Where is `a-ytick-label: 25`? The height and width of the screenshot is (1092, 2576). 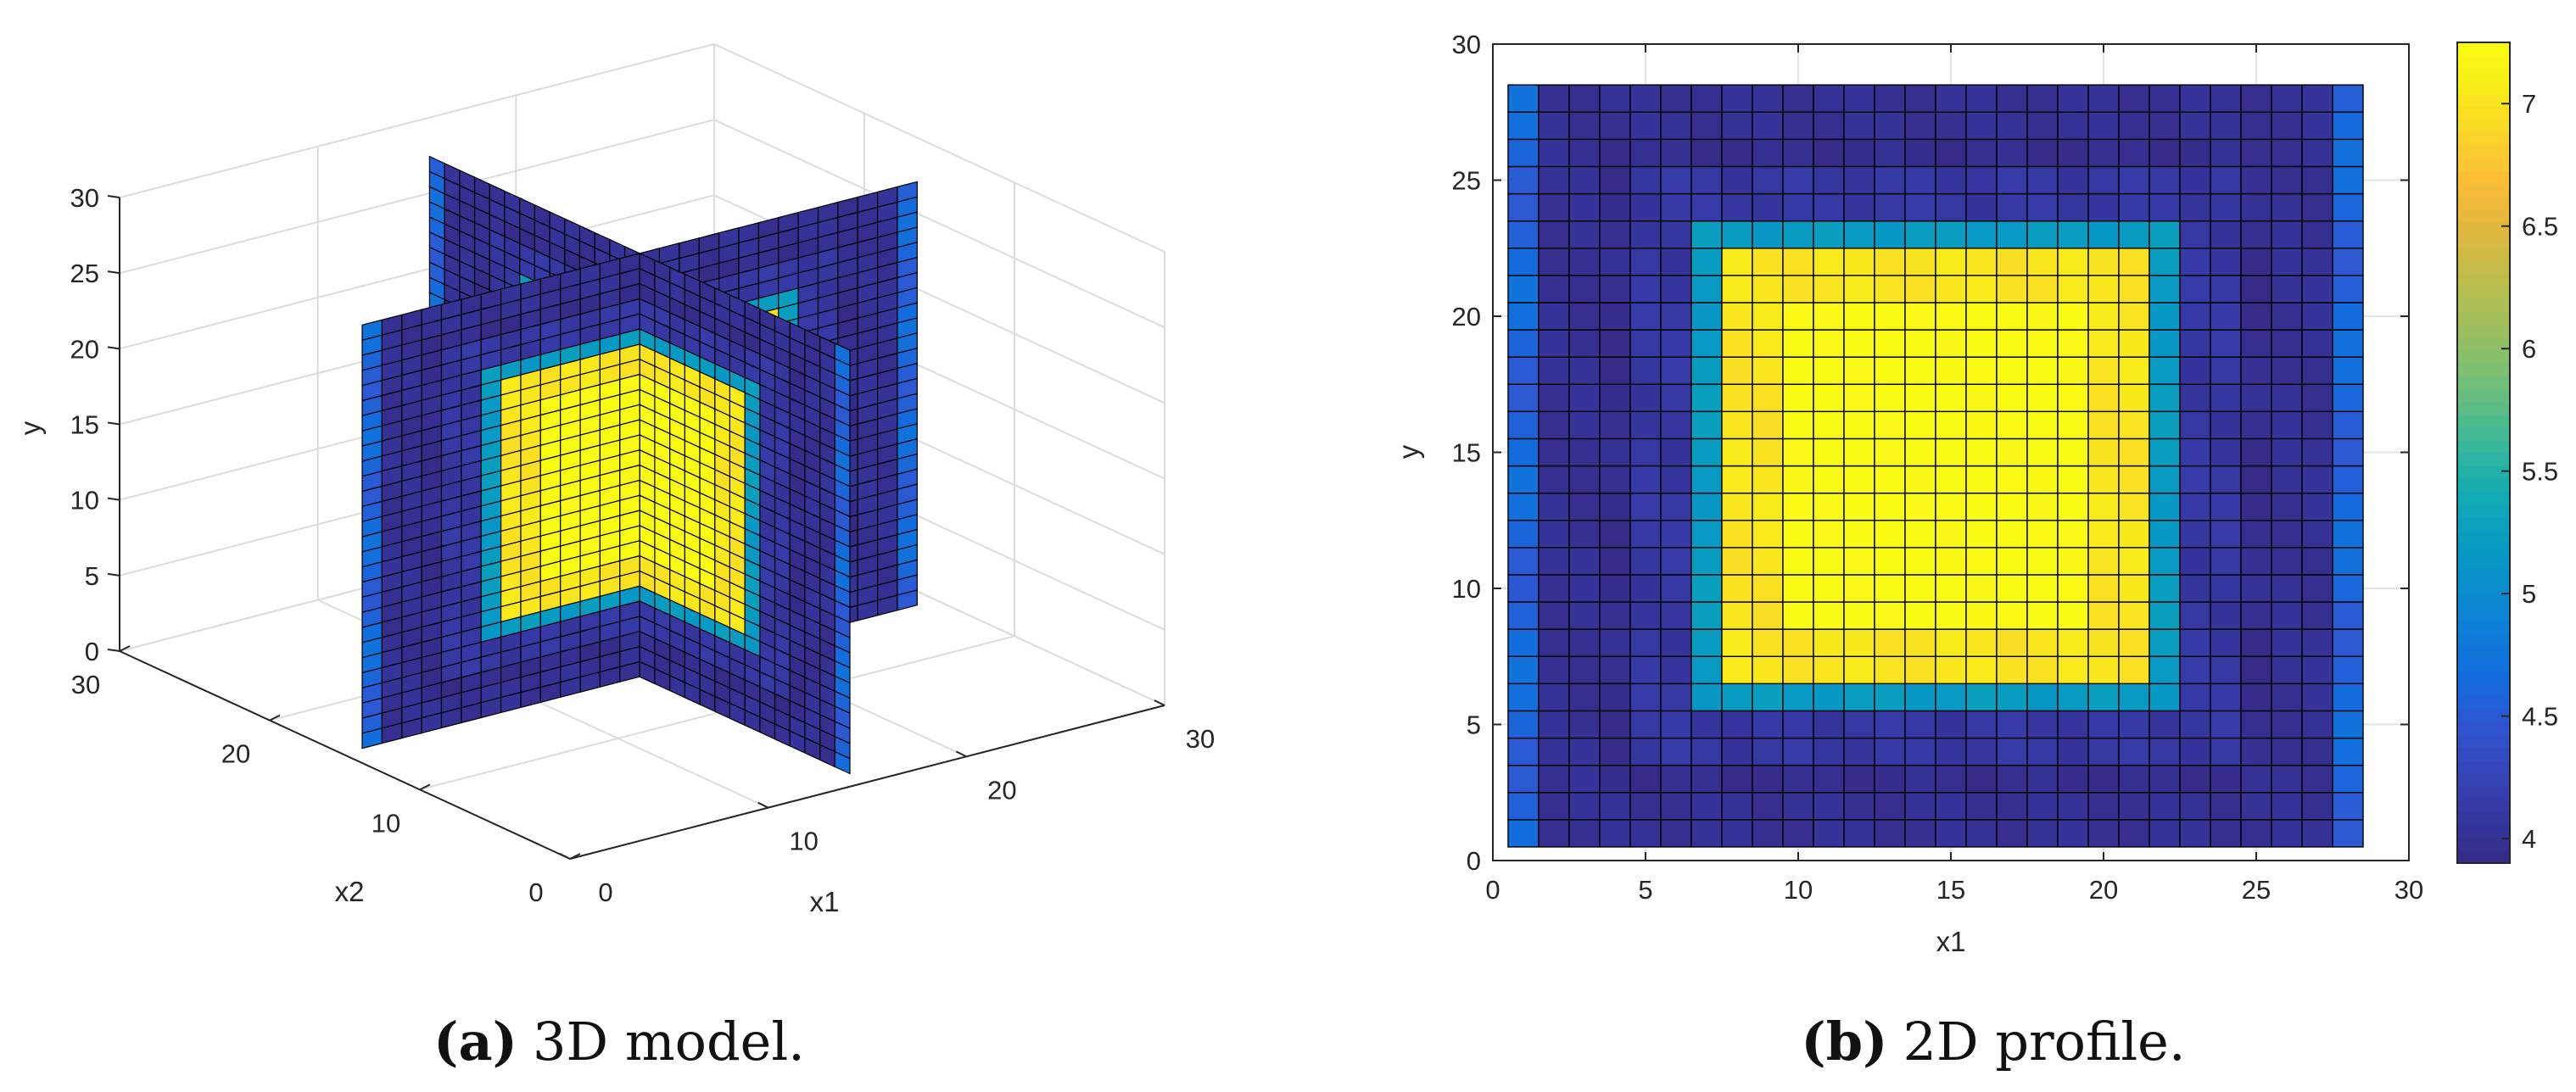 a-ytick-label: 25 is located at coordinates (84, 273).